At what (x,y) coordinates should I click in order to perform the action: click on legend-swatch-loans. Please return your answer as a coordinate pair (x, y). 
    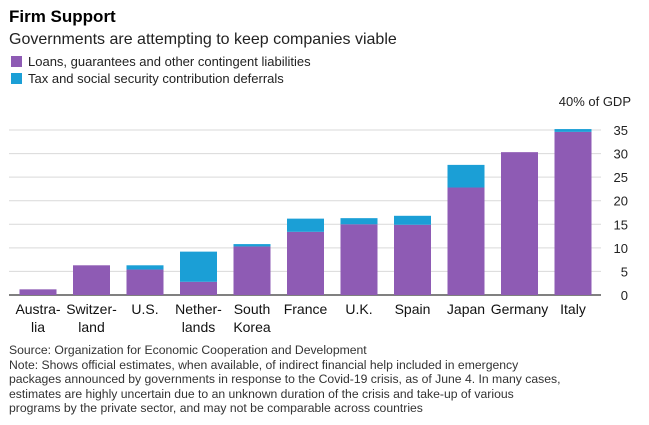
    Looking at the image, I should click on (16, 61).